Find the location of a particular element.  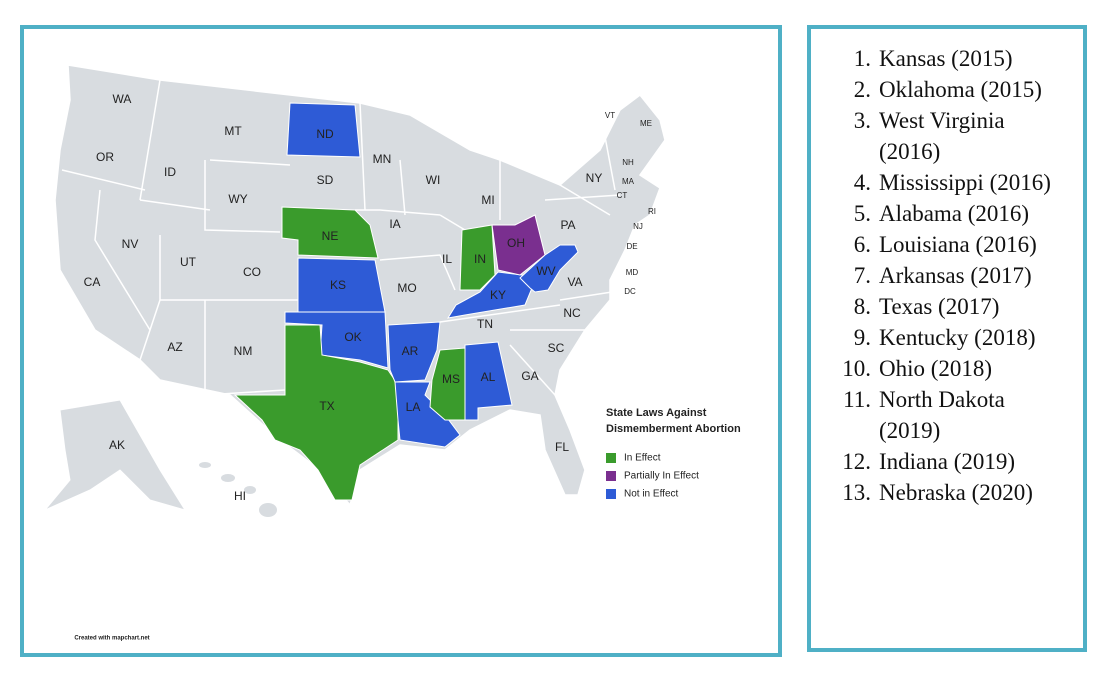

state-label: CO is located at coordinates (252, 272).